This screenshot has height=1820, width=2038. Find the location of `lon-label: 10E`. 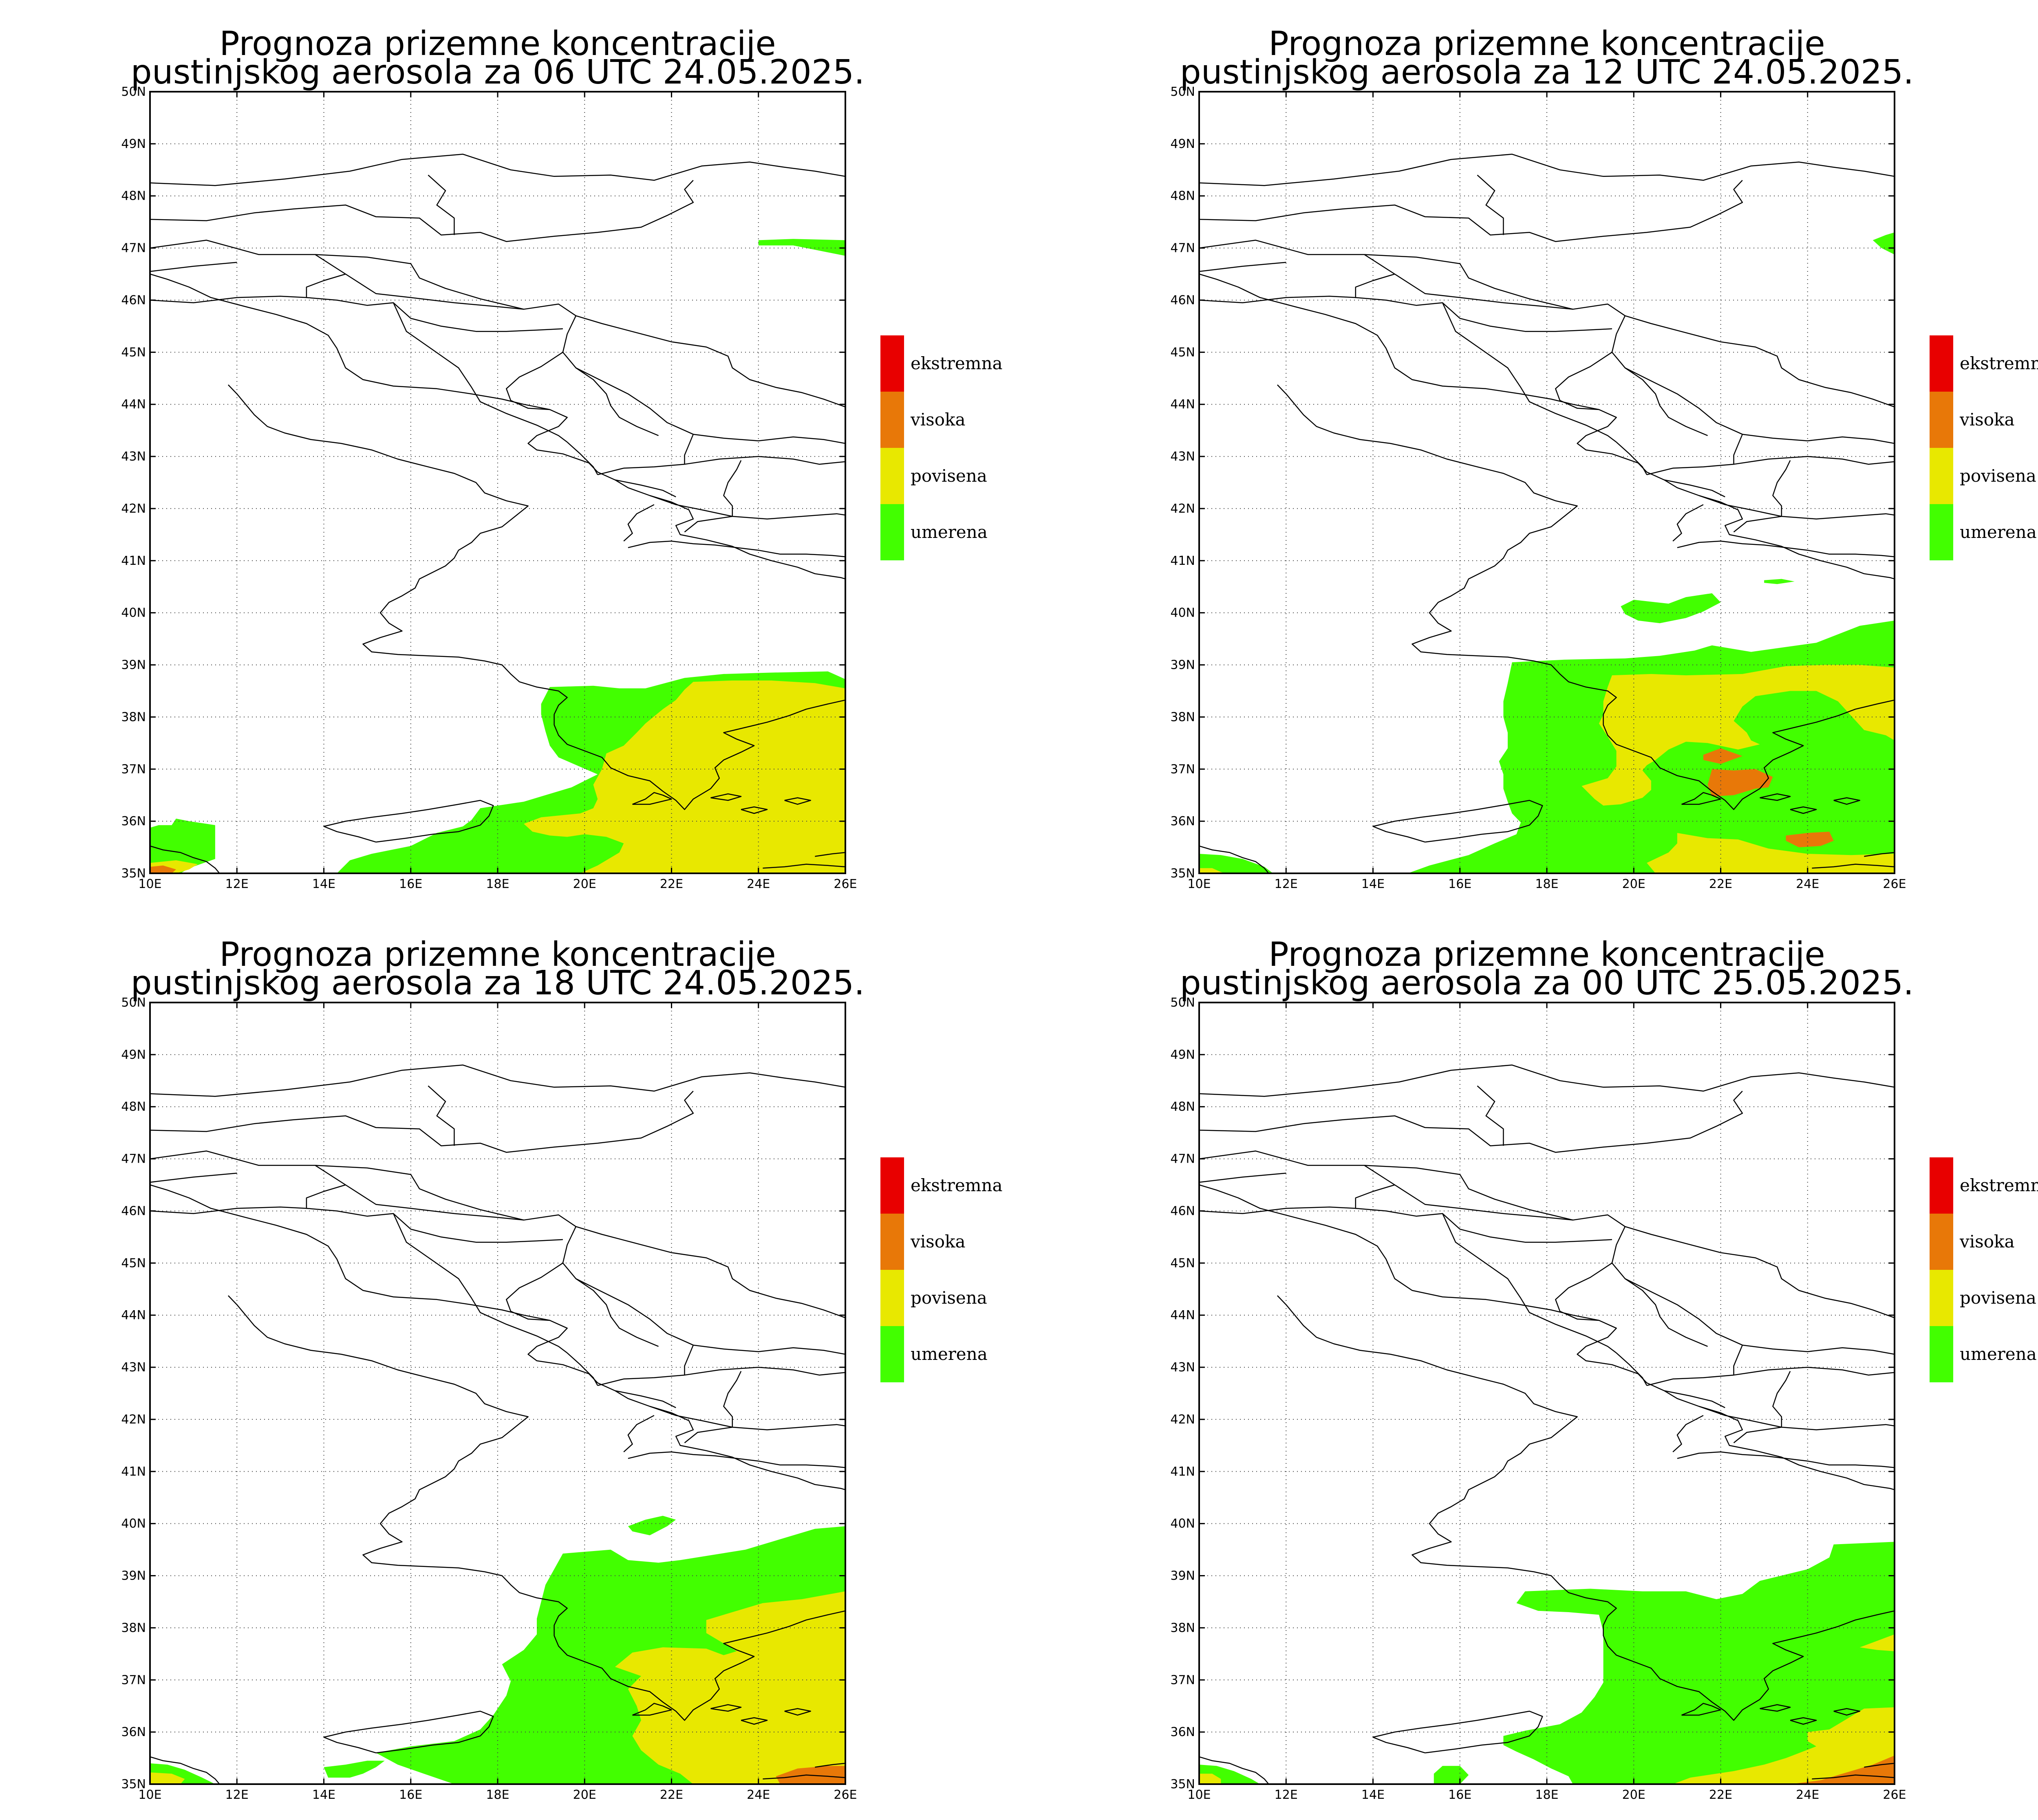

lon-label: 10E is located at coordinates (1199, 1795).